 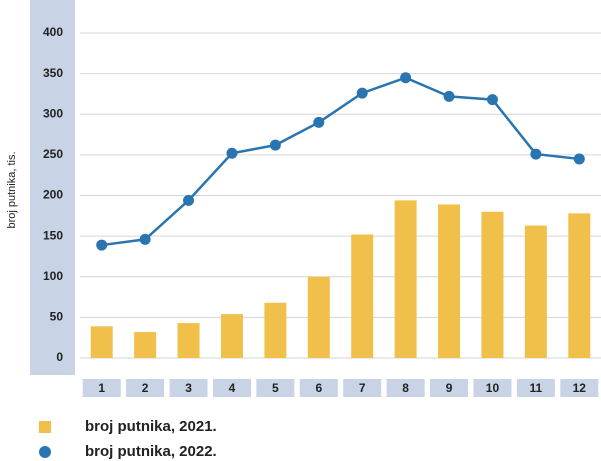 I want to click on x-tick-label: 8, so click(x=405, y=388).